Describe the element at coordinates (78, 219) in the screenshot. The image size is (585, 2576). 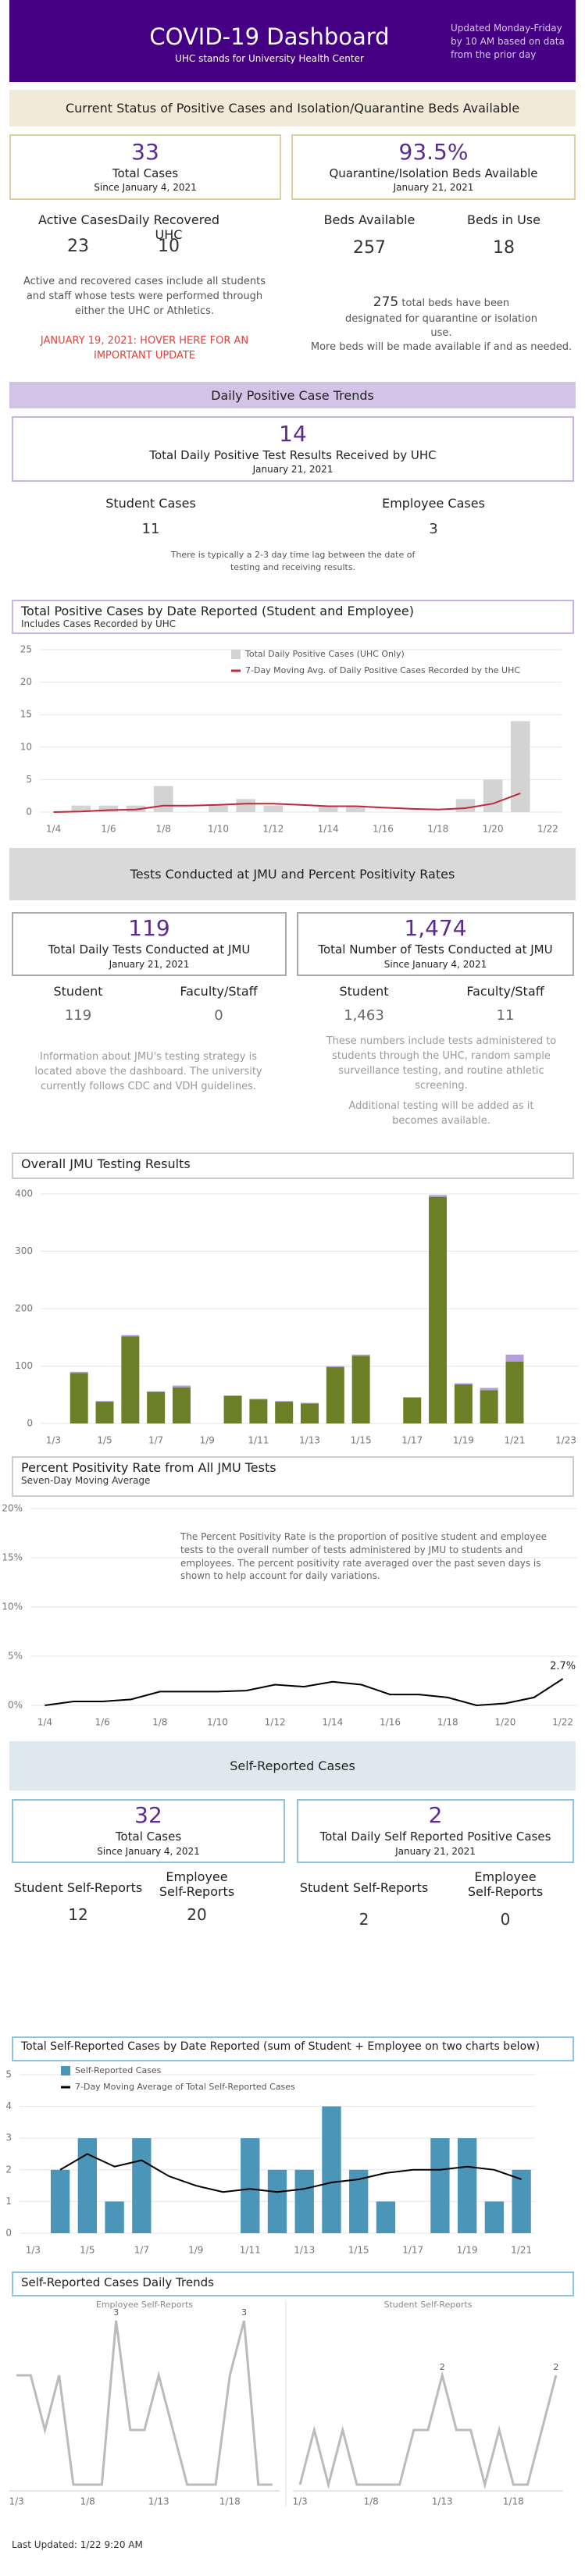
I see `stat-label: Active Cases` at that location.